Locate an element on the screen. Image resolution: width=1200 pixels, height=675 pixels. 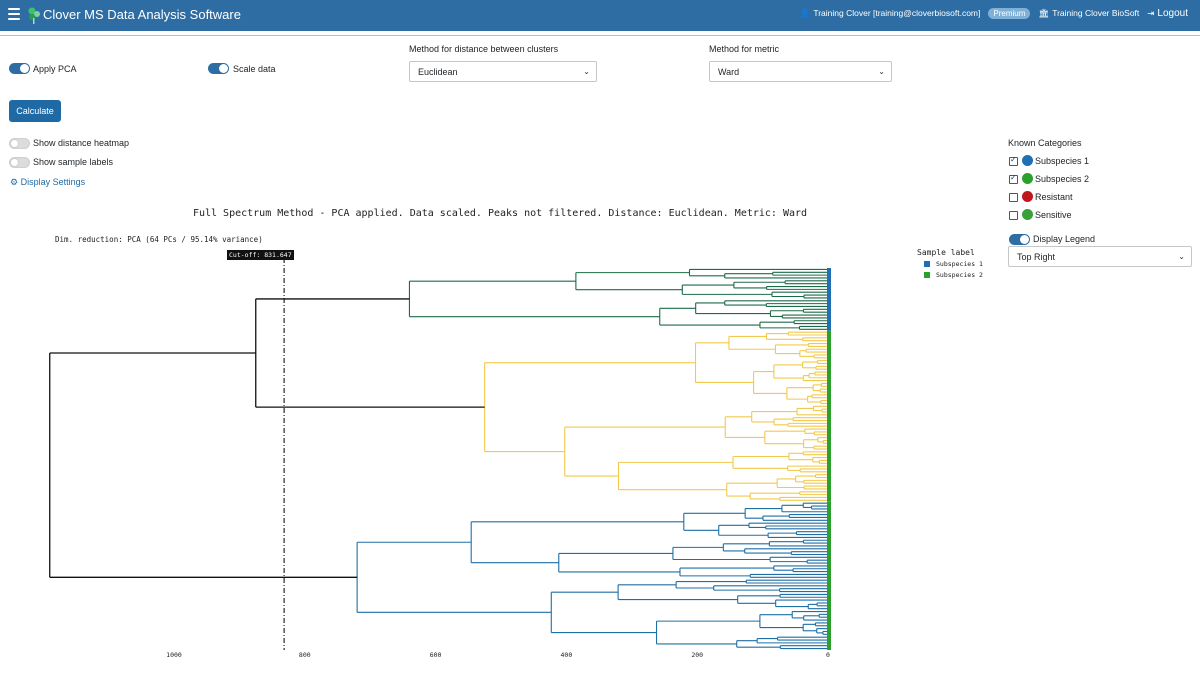
x-tick-label: 1000 is located at coordinates (174, 655).